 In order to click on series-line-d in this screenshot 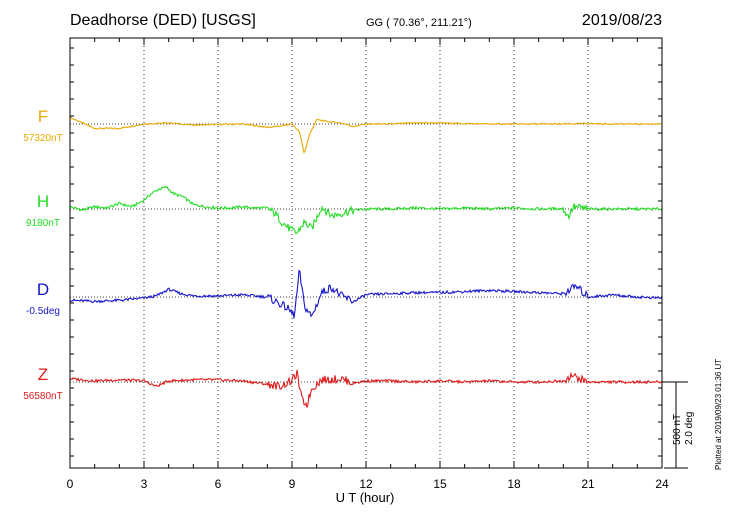, I will do `click(366, 294)`.